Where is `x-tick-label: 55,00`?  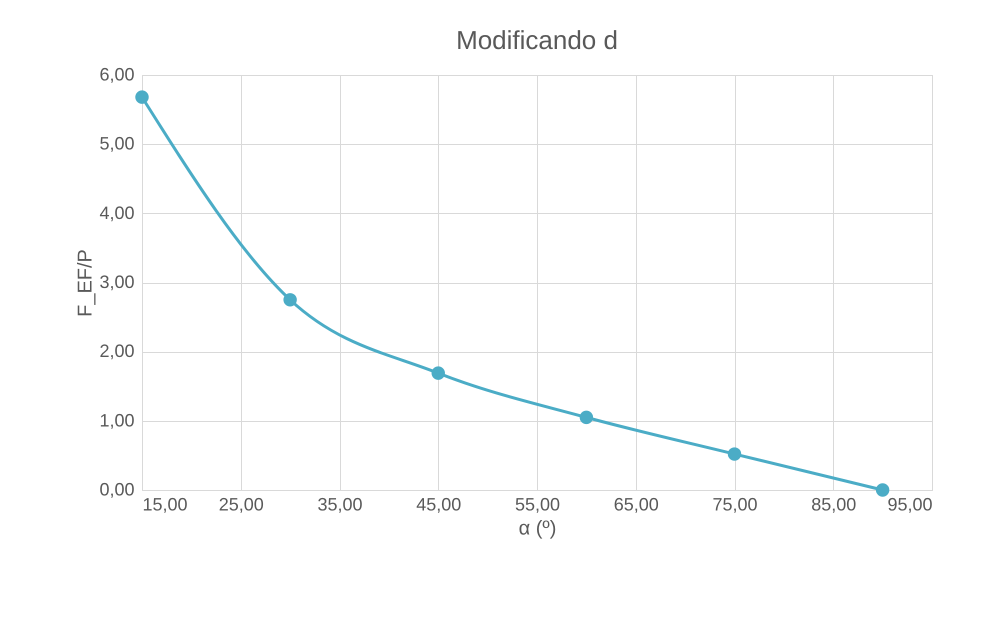 x-tick-label: 55,00 is located at coordinates (537, 504).